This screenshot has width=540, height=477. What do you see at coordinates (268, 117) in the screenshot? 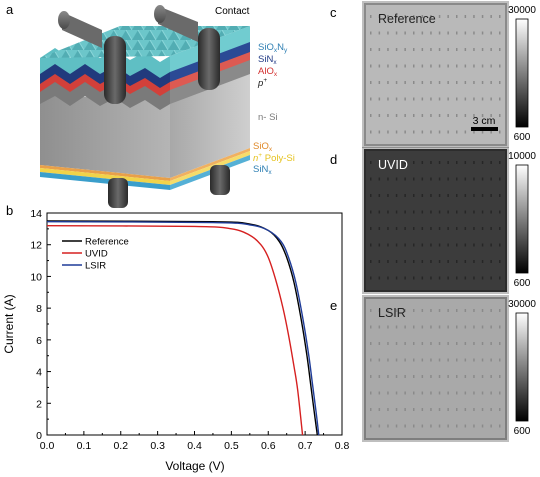
I see `label-n-si: n- Si` at bounding box center [268, 117].